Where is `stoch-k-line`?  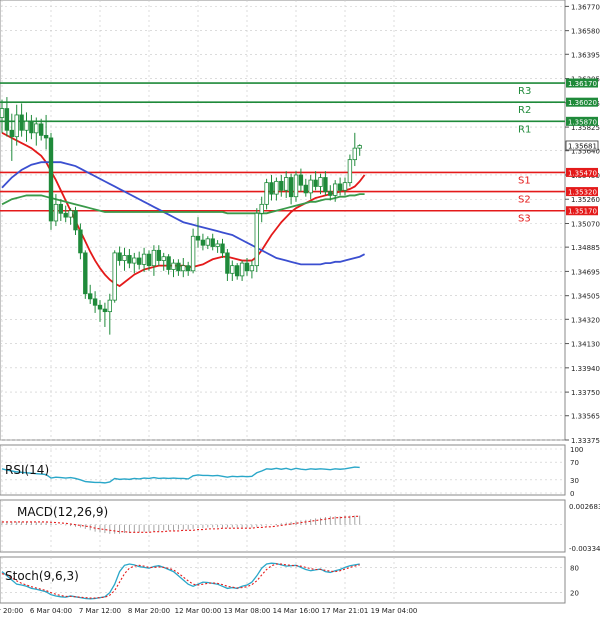
stoch-k-line is located at coordinates (180, 581).